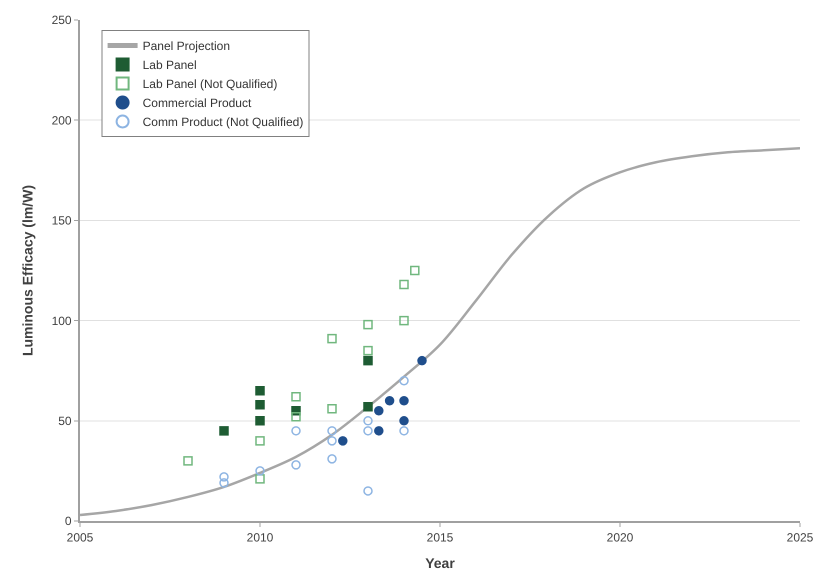 This screenshot has height=581, width=826. I want to click on y-tick-label: 0, so click(68, 521).